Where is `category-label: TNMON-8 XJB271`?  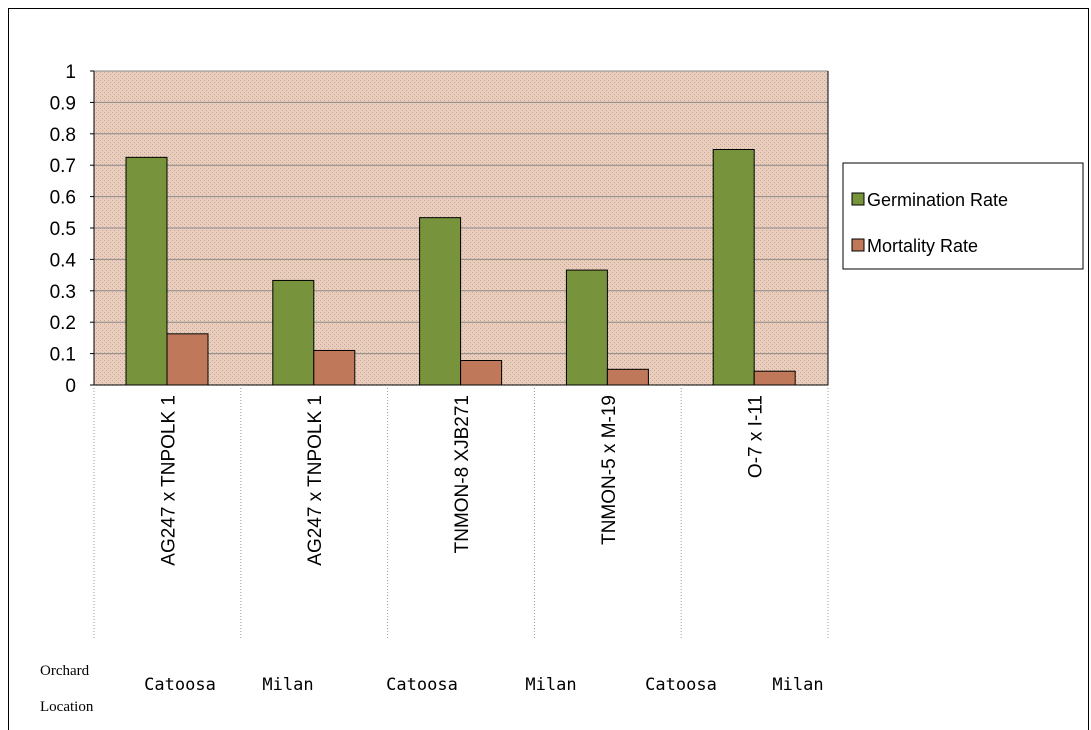
category-label: TNMON-8 XJB271 is located at coordinates (462, 474).